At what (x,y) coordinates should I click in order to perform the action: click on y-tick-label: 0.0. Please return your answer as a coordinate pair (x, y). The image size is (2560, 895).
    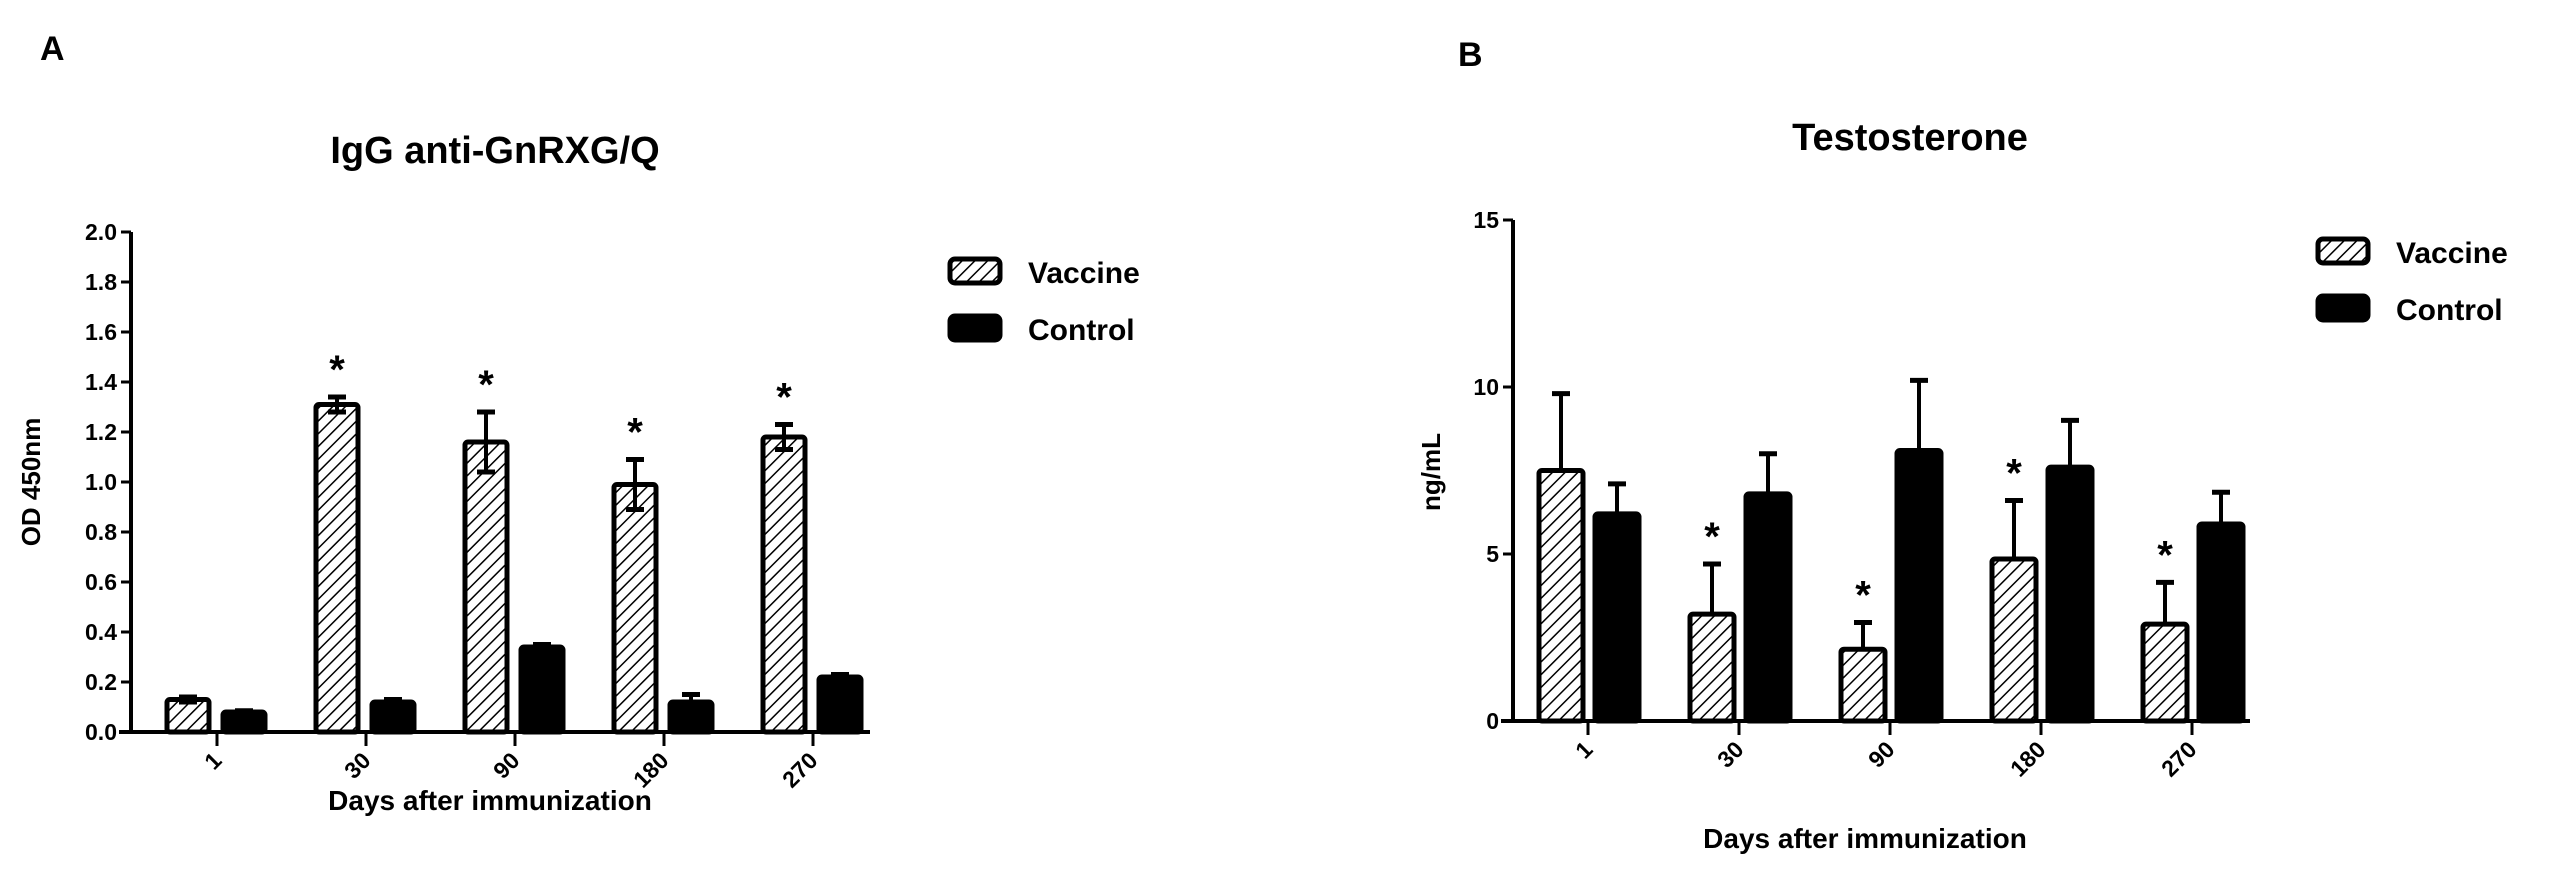
    Looking at the image, I should click on (101, 732).